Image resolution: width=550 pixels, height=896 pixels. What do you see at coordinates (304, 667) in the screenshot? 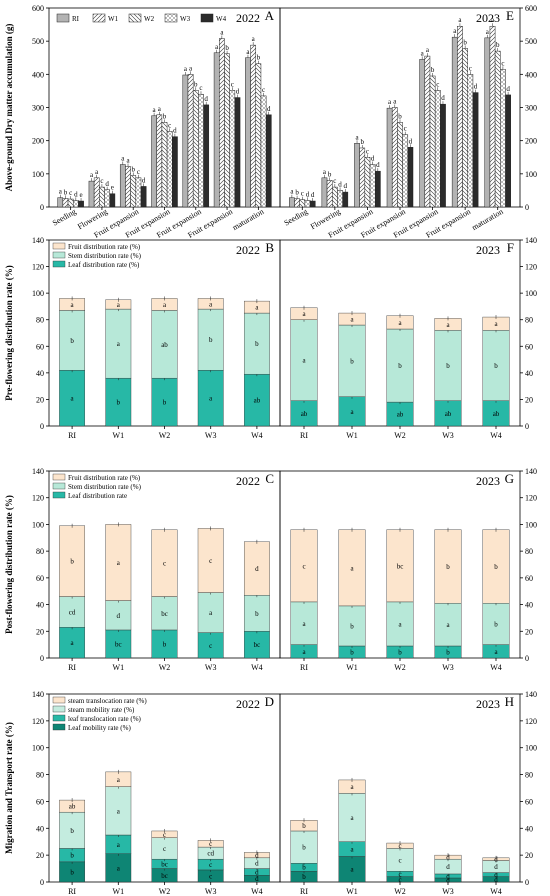
I see `x-tick-label: RI` at bounding box center [304, 667].